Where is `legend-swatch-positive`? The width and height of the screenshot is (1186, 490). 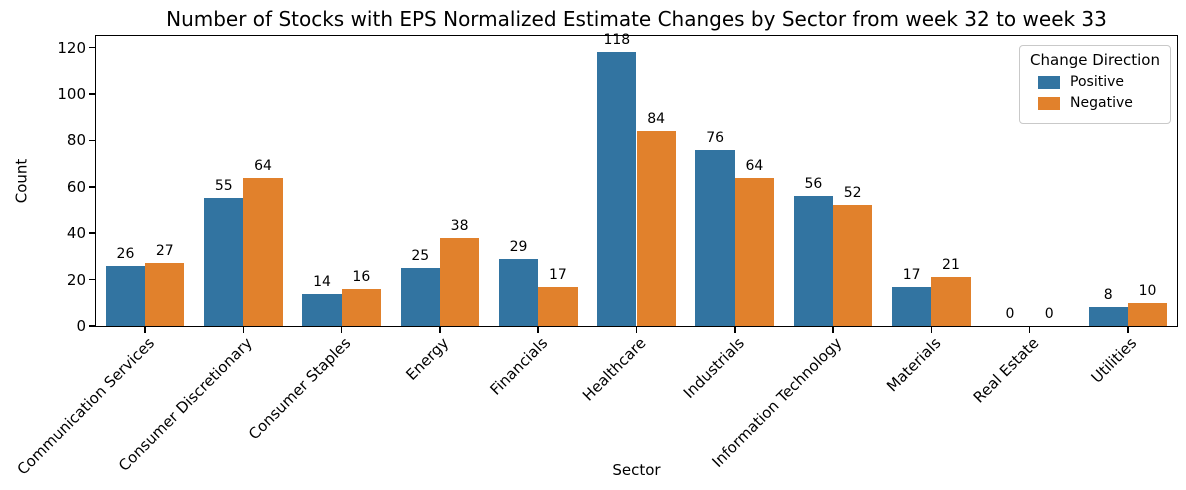
legend-swatch-positive is located at coordinates (1049, 82).